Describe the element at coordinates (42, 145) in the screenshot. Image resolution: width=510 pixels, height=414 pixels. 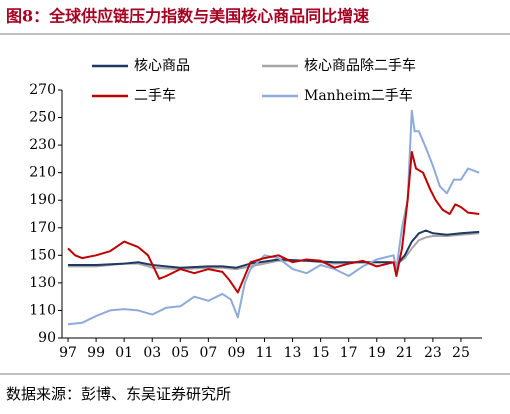
I see `y-tick-label: 230` at that location.